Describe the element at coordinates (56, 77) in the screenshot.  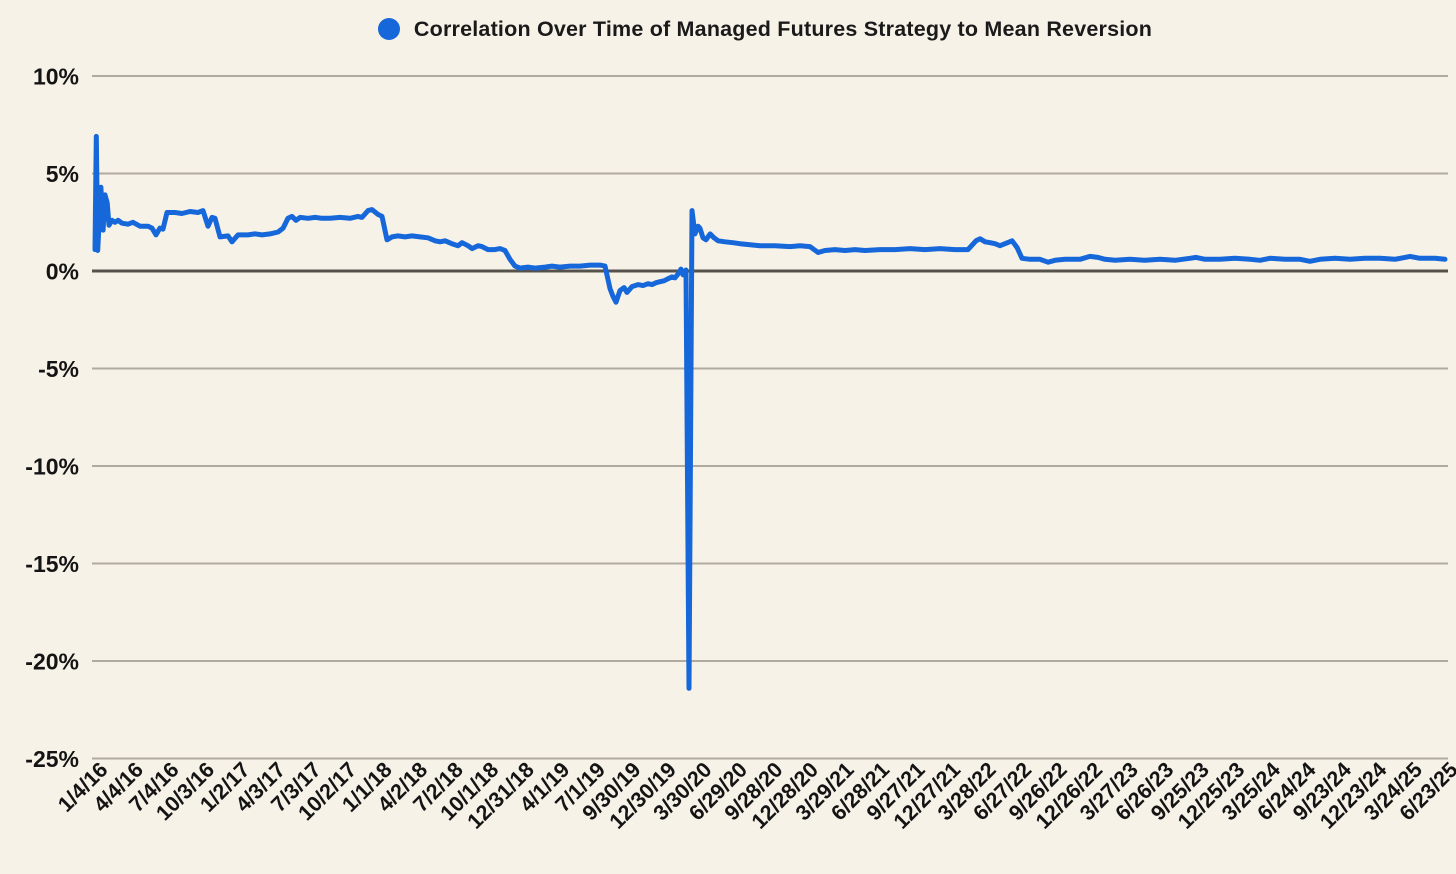
I see `y-axis-tick-label: 10%` at that location.